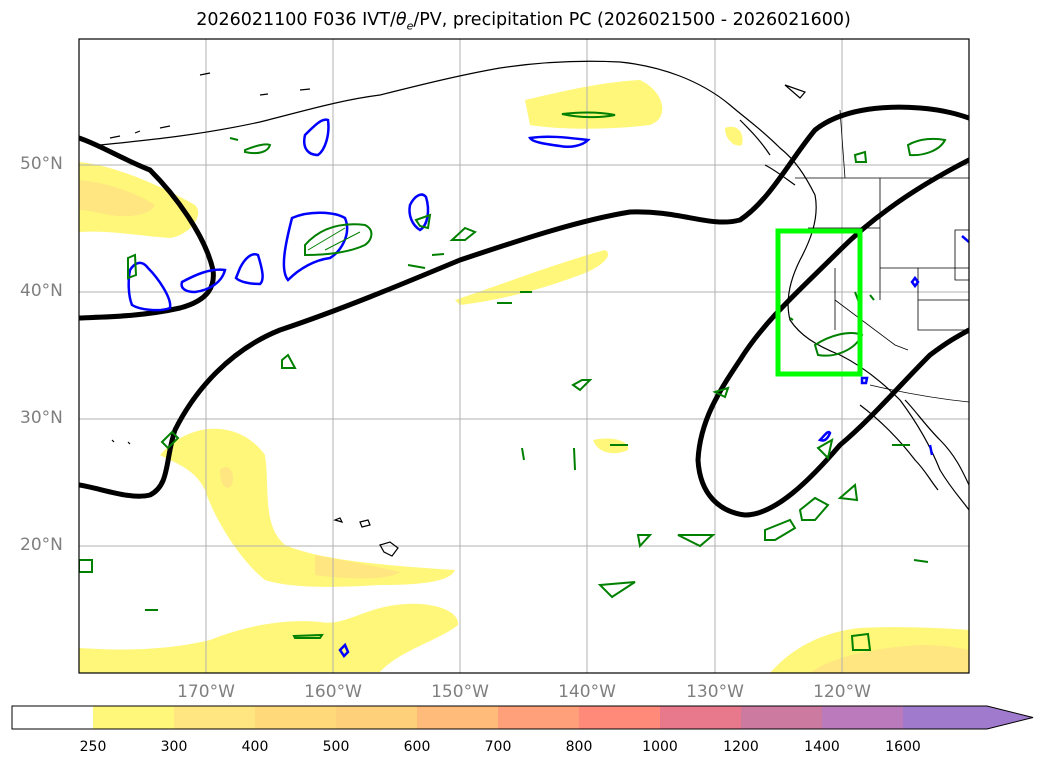 The image size is (1047, 767). Describe the element at coordinates (579, 747) in the screenshot. I see `colorbar-tick-800: 800` at that location.